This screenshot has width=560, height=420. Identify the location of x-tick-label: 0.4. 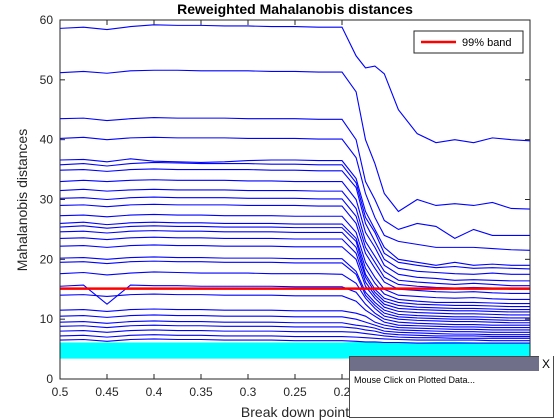
(154, 392).